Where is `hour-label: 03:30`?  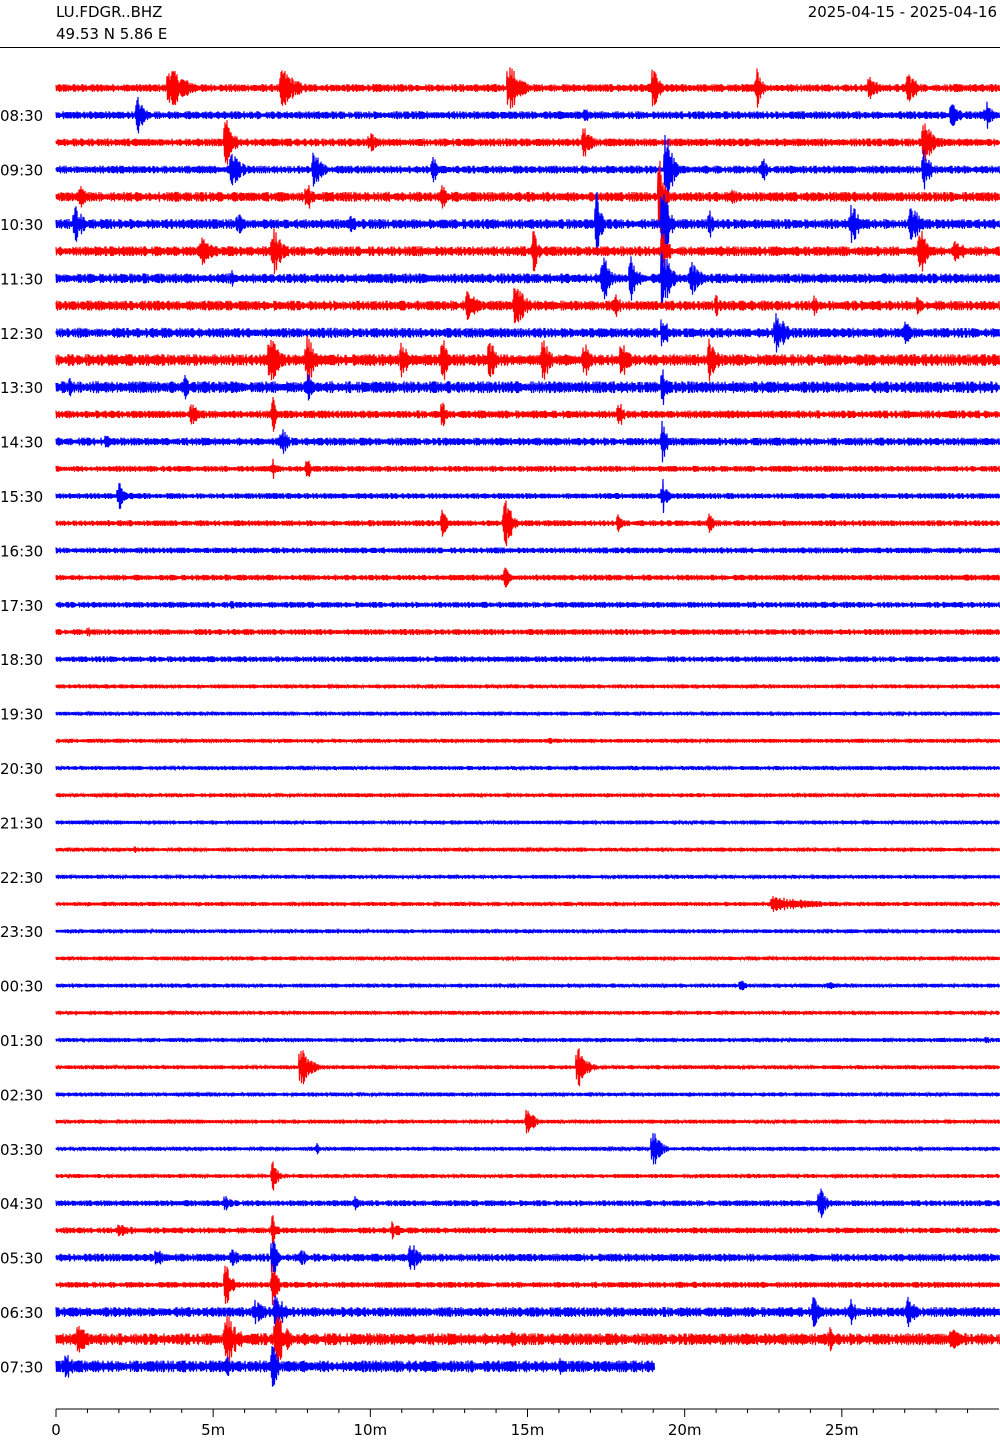
hour-label: 03:30 is located at coordinates (21, 1150).